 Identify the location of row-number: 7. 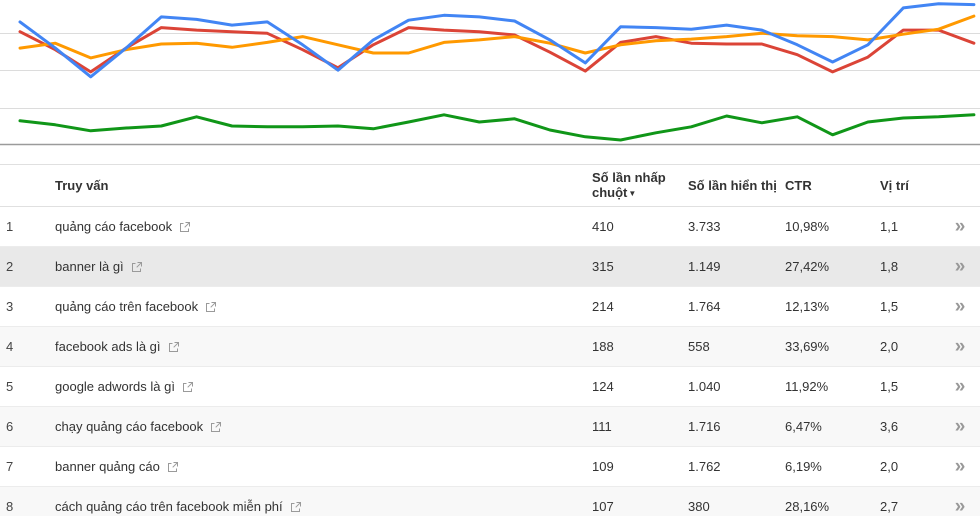
(10, 466).